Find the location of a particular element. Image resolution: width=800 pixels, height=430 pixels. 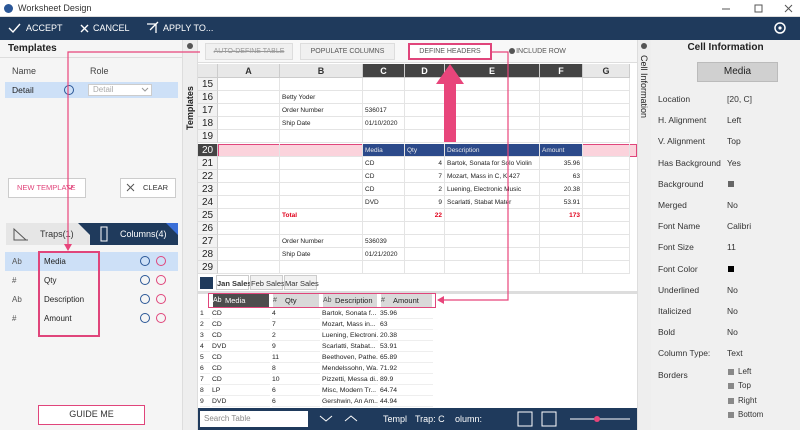

action-button: POPULATE COLUMNS is located at coordinates (347, 51).